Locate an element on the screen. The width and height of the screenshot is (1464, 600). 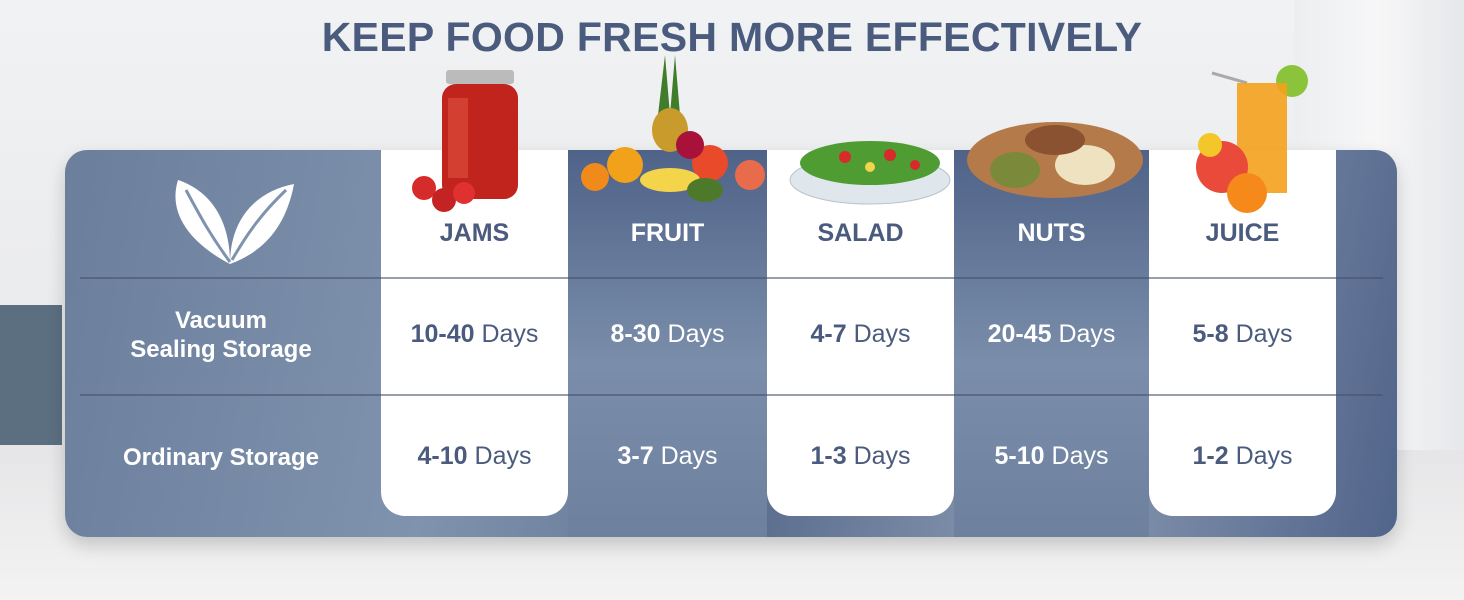
range: 10-40 is located at coordinates (442, 334).